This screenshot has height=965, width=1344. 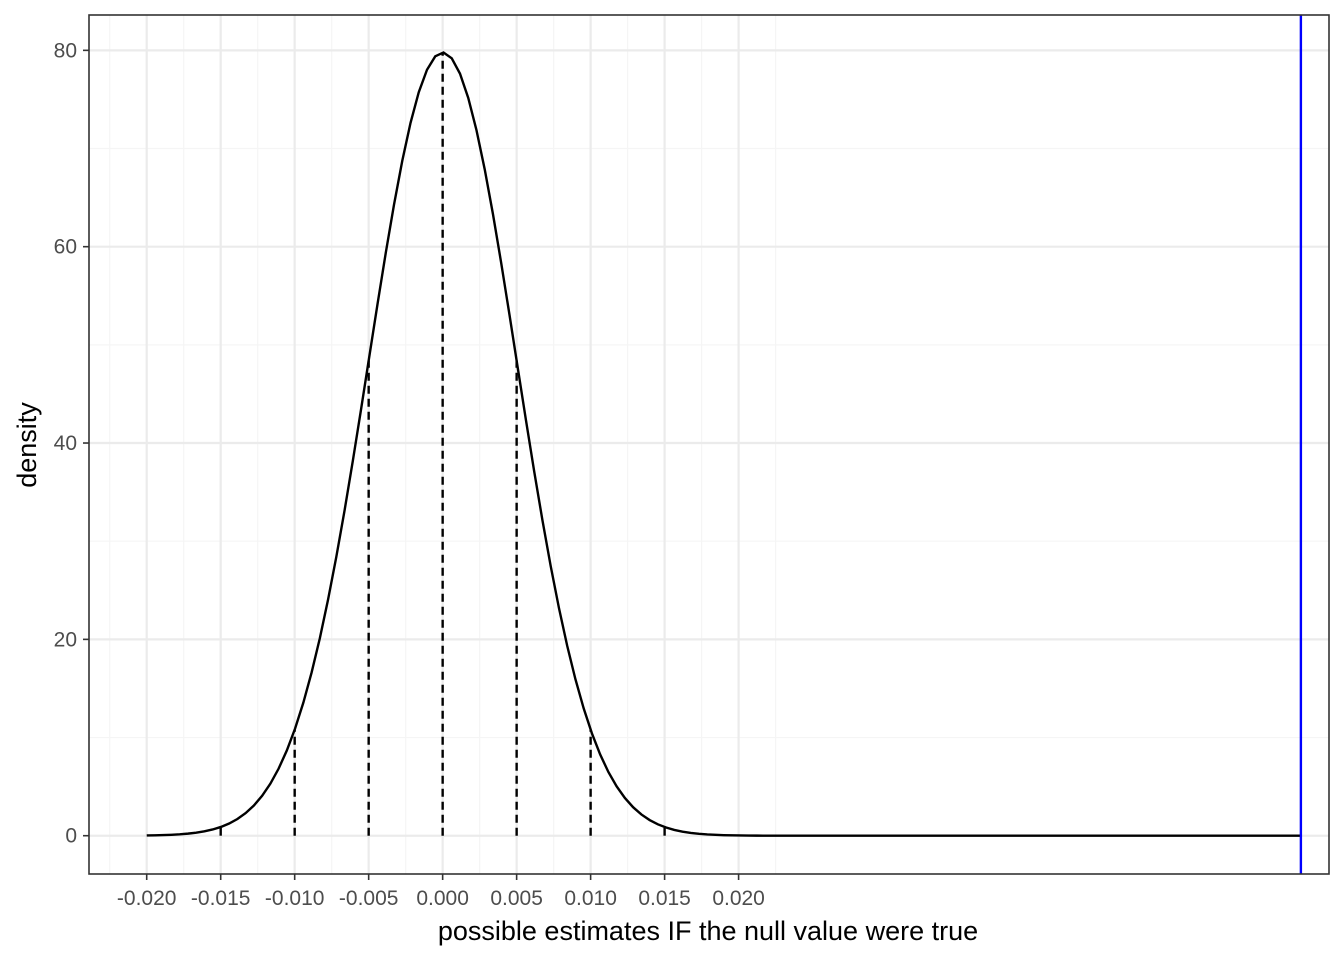 What do you see at coordinates (590, 898) in the screenshot?
I see `x-tick-label: 0.010` at bounding box center [590, 898].